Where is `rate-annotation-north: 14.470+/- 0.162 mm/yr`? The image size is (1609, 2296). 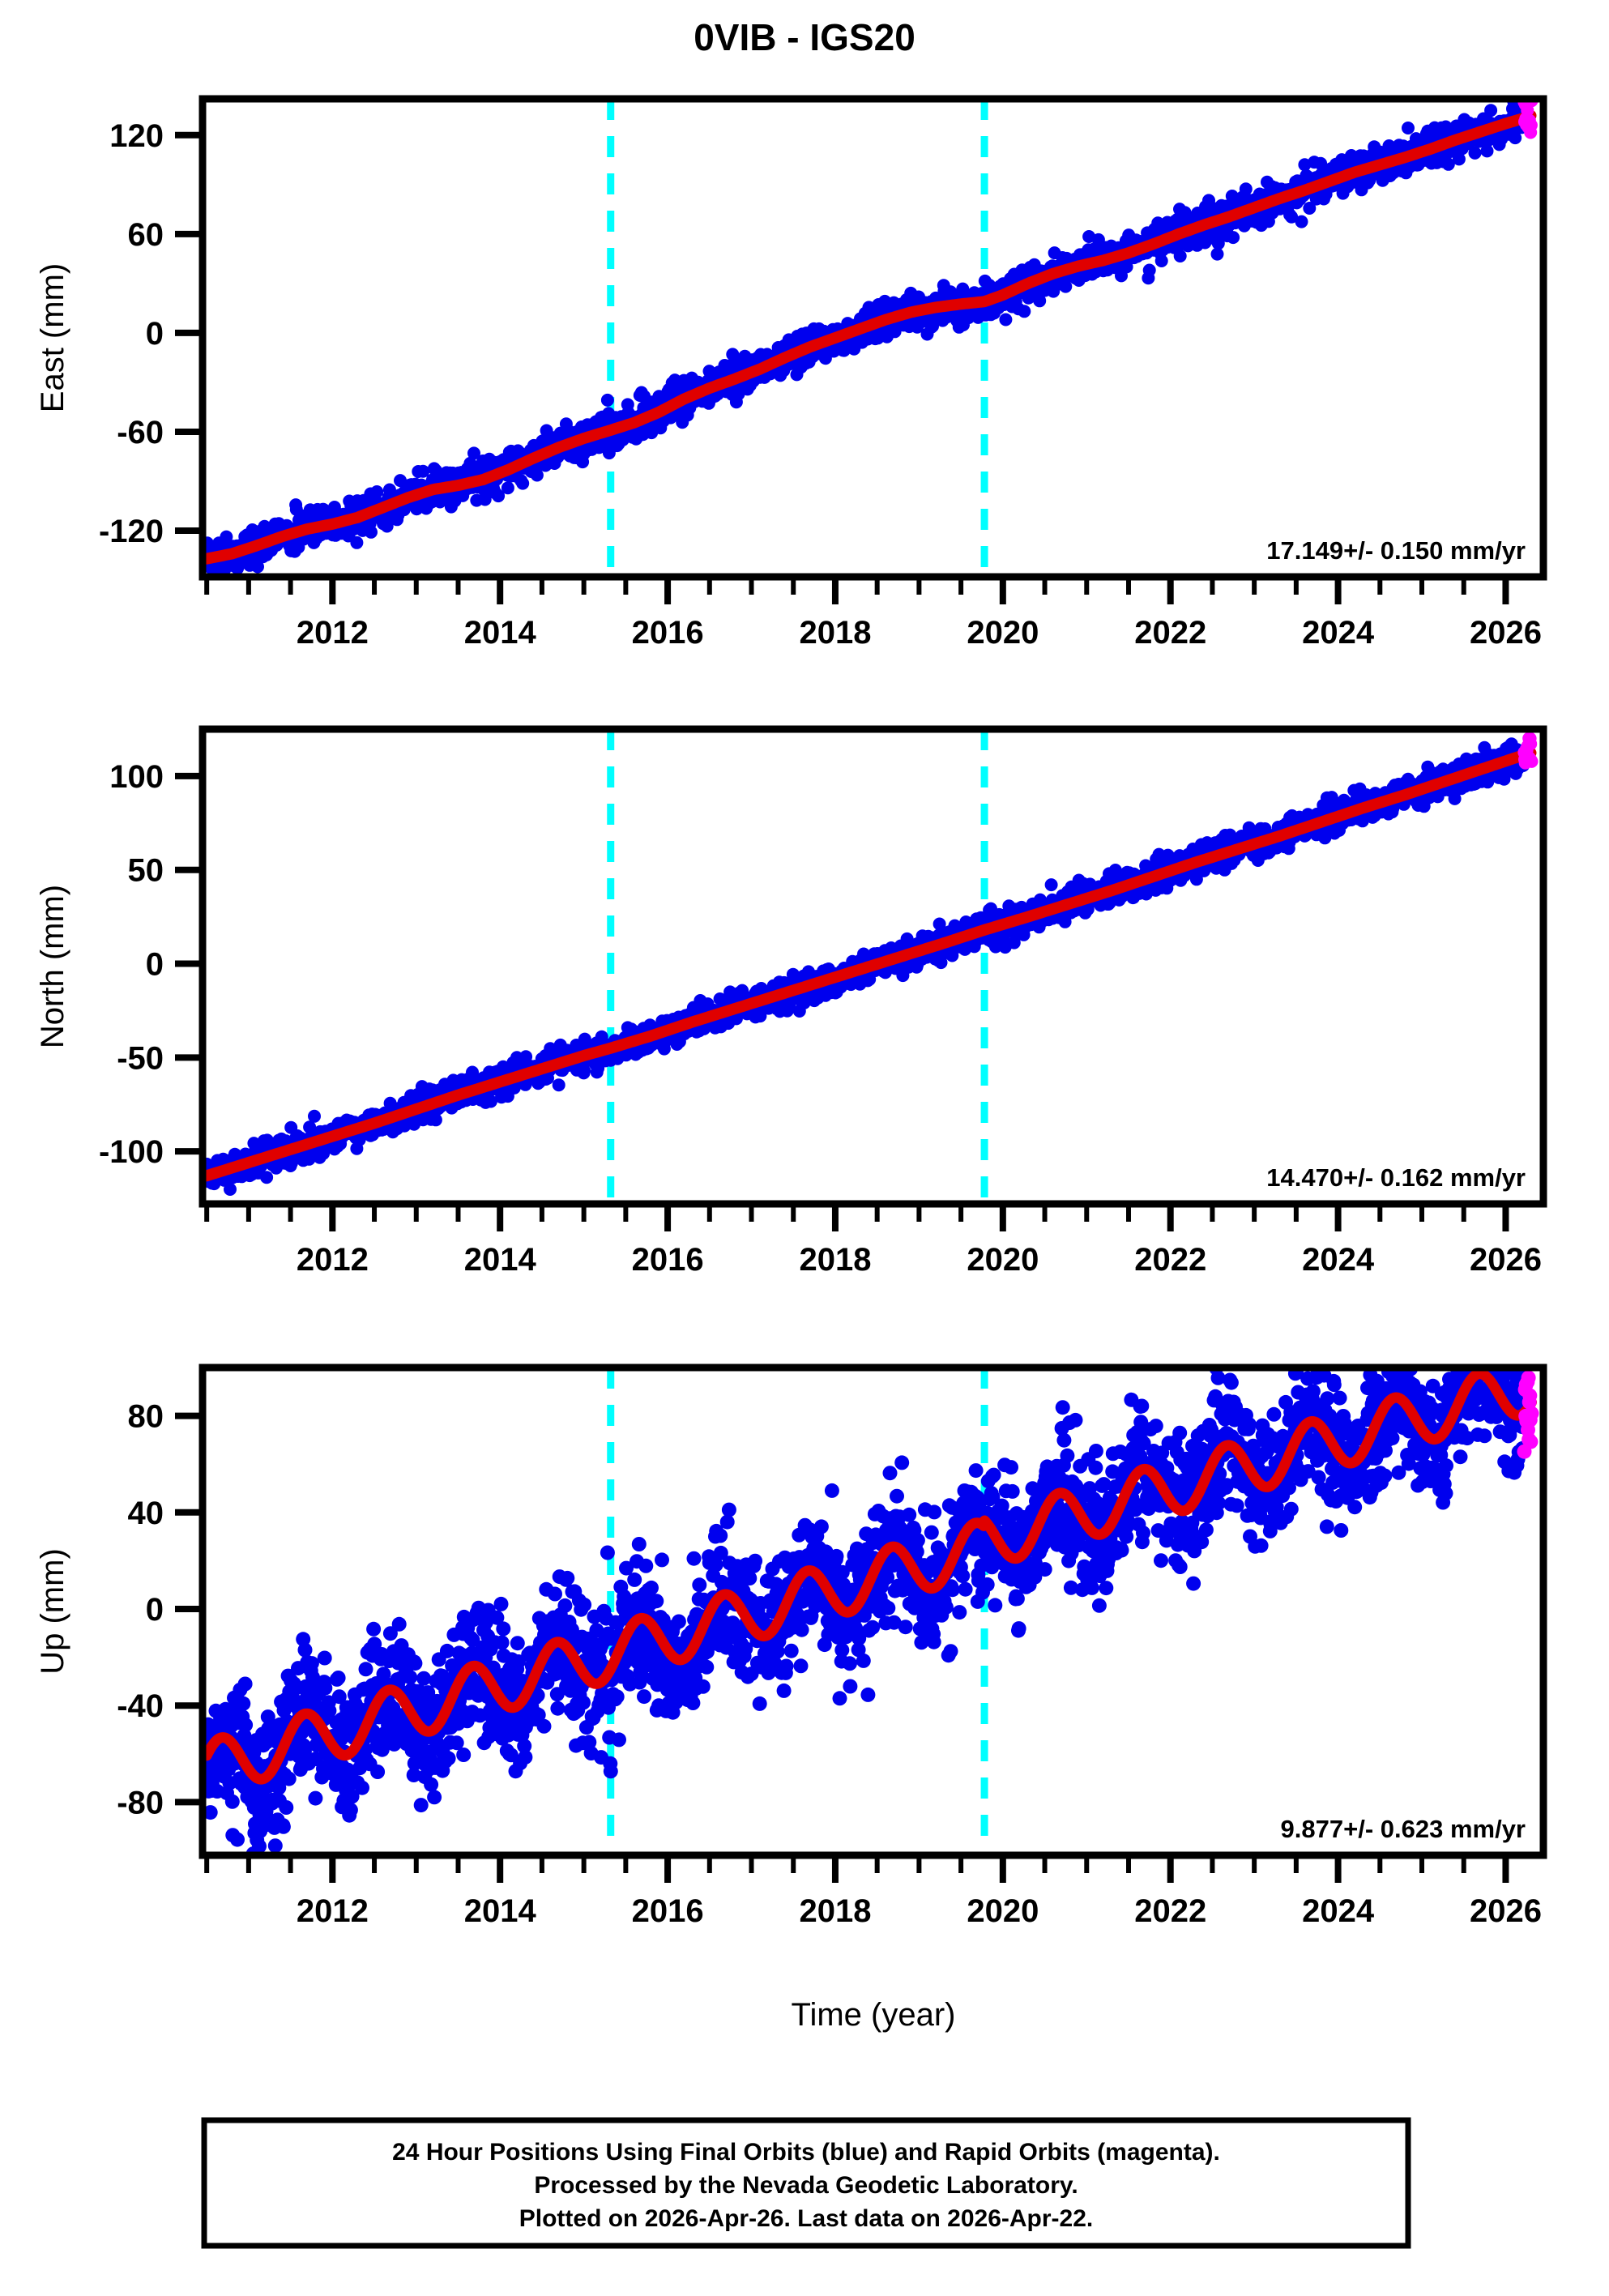
rate-annotation-north: 14.470+/- 0.162 mm/yr is located at coordinates (1396, 1177).